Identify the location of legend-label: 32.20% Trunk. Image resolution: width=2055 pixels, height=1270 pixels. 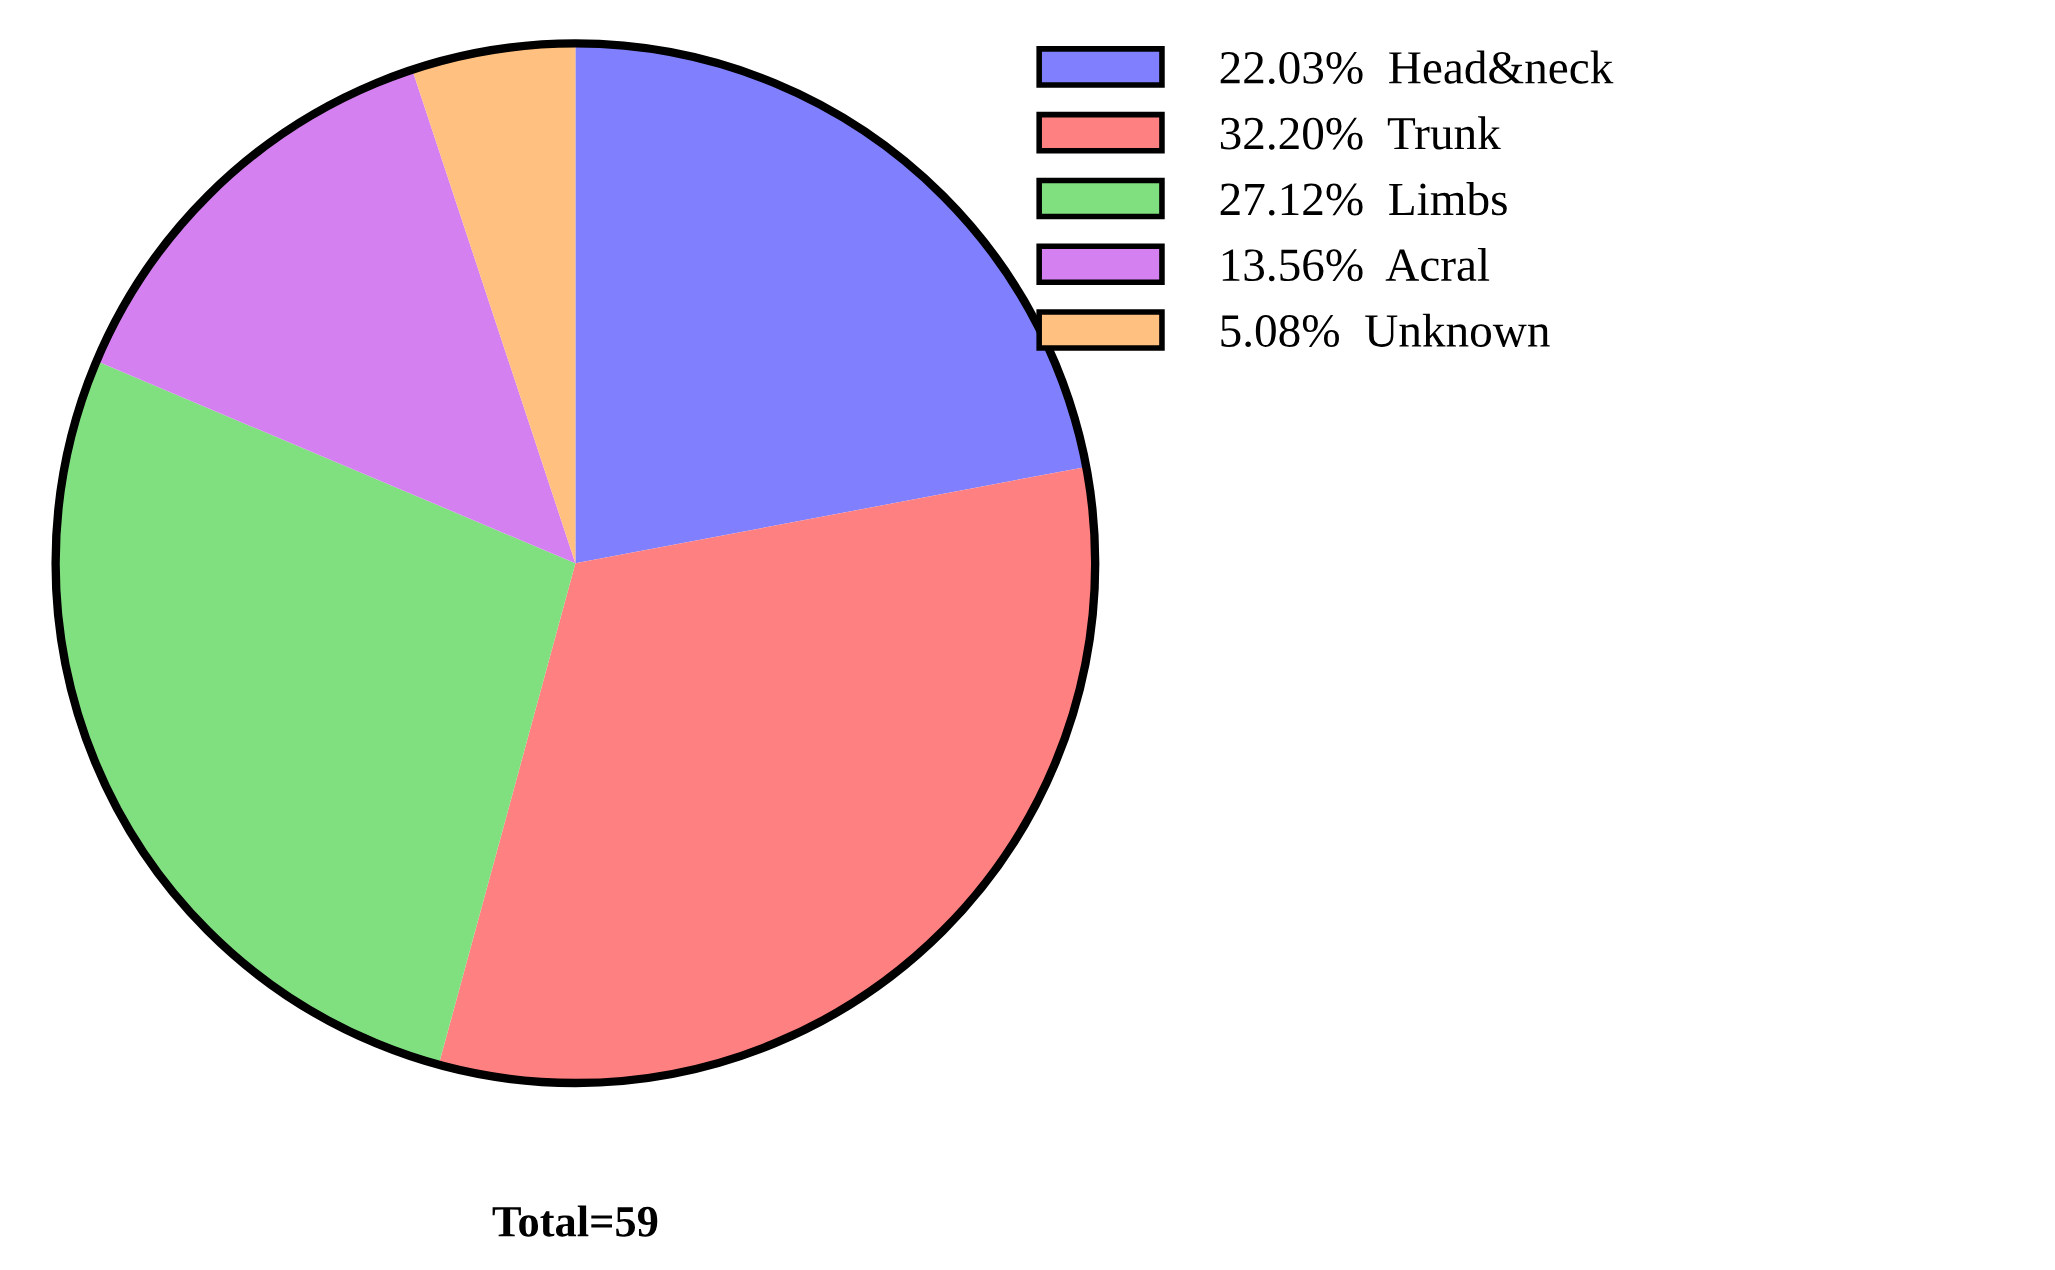
(1360, 133).